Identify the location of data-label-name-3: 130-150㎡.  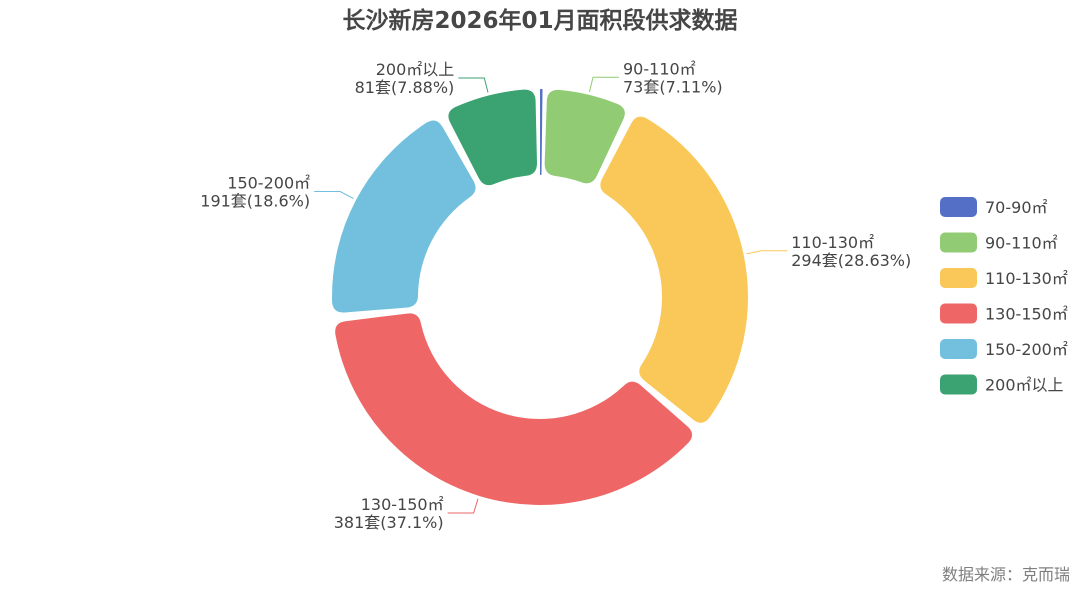
(402, 504).